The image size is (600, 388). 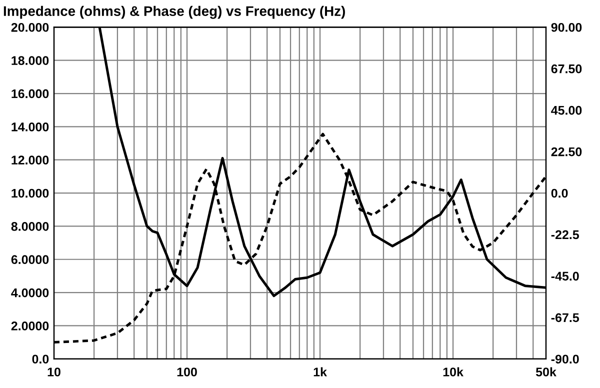 I want to click on x-tick-label: 1k, so click(x=320, y=371).